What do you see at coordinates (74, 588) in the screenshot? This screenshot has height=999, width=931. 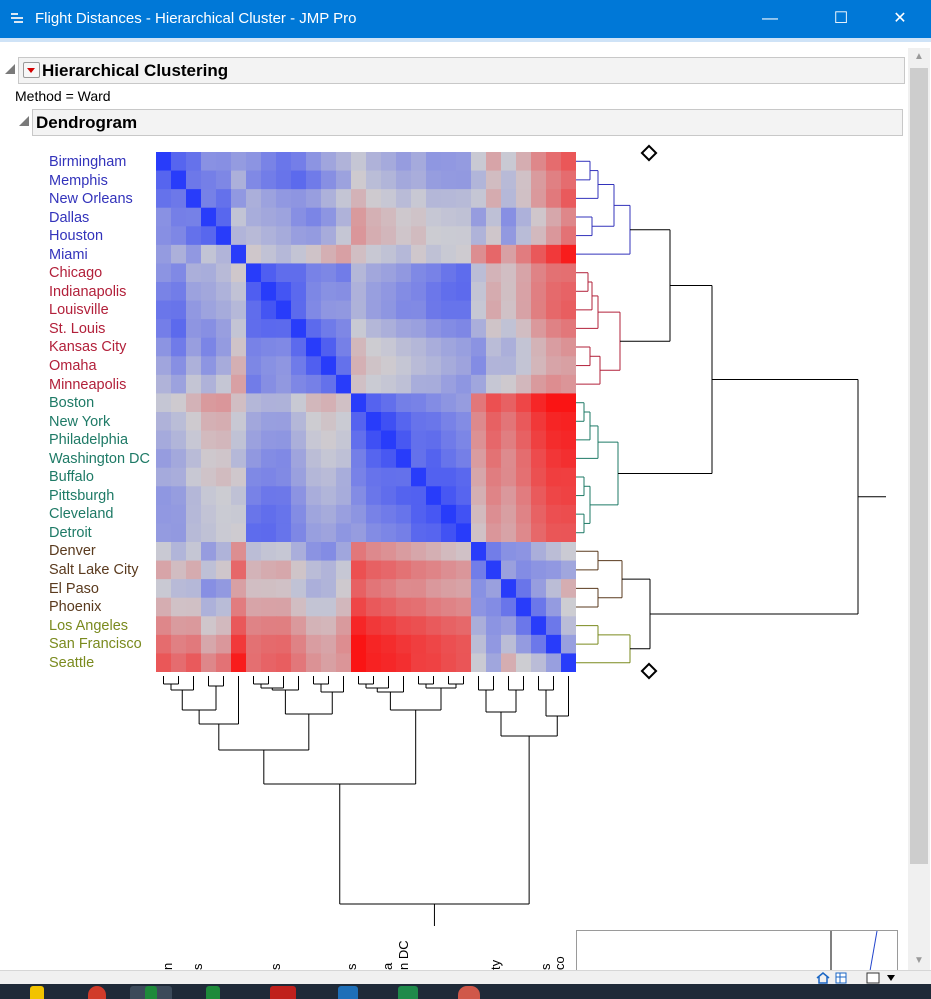 I see `row-label: El Paso` at bounding box center [74, 588].